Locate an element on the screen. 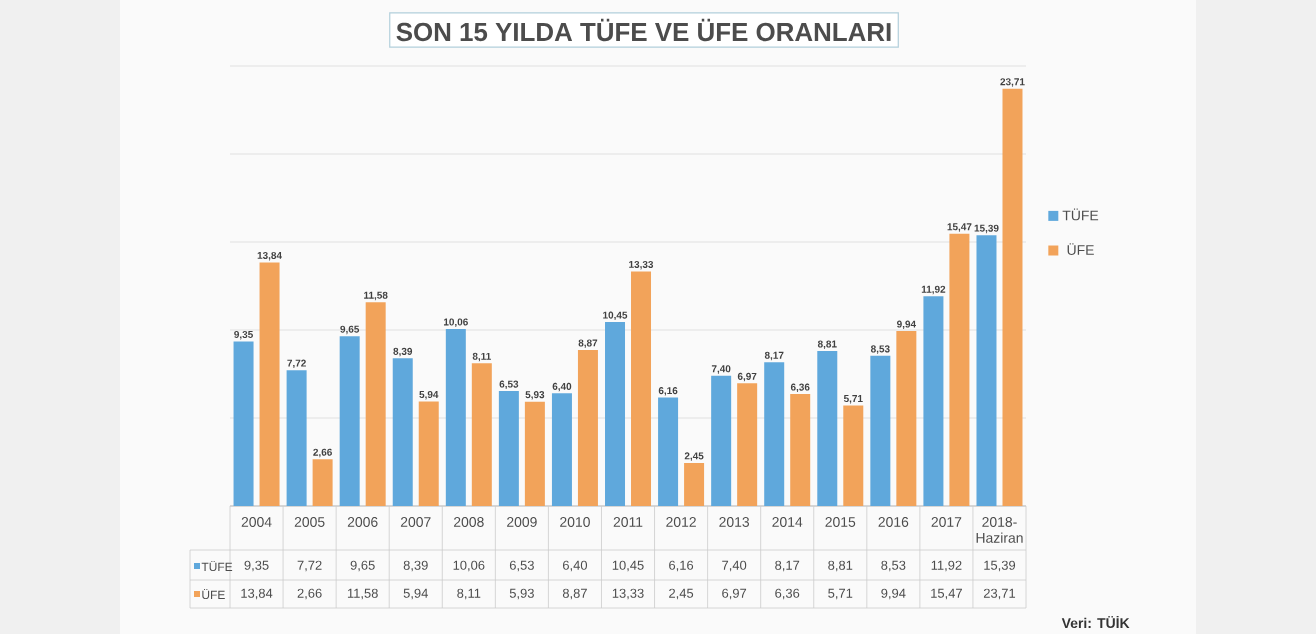  chart-title: SON 15 YILDA TÜFE VE ÜFE ORANLARI is located at coordinates (643, 30).